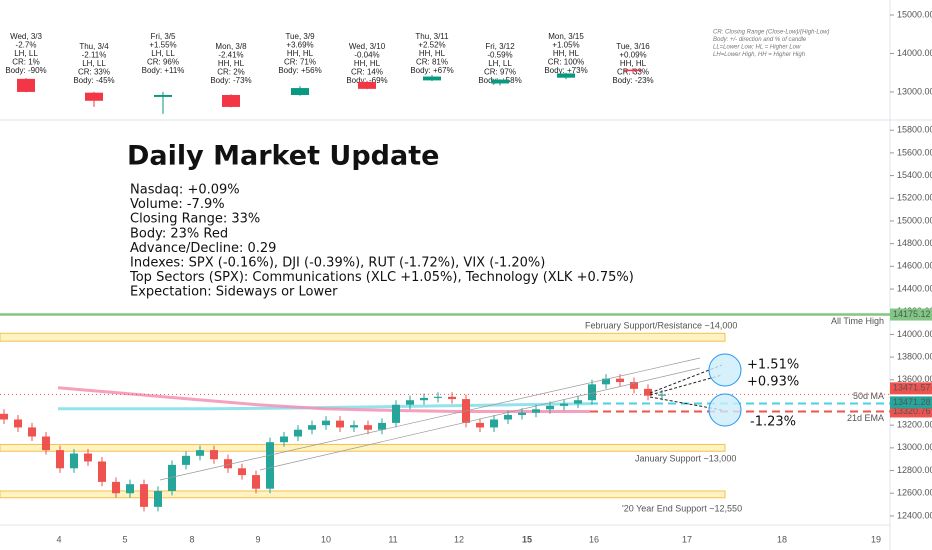 The image size is (932, 550). What do you see at coordinates (914, 379) in the screenshot?
I see `y-tick-label: 13600.00` at bounding box center [914, 379].